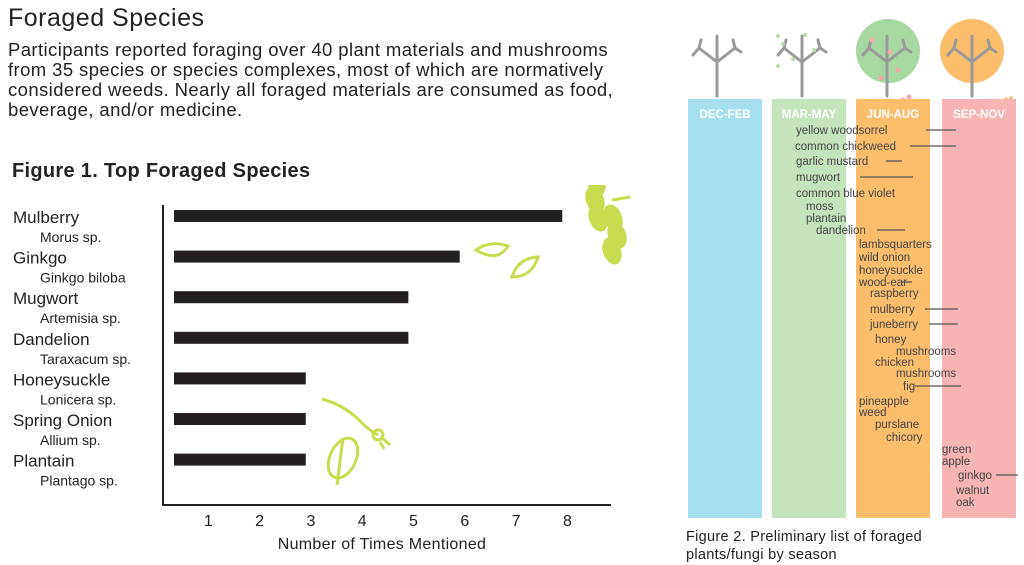 This screenshot has width=1024, height=565. What do you see at coordinates (368, 216) in the screenshot?
I see `bar-mulberry` at bounding box center [368, 216].